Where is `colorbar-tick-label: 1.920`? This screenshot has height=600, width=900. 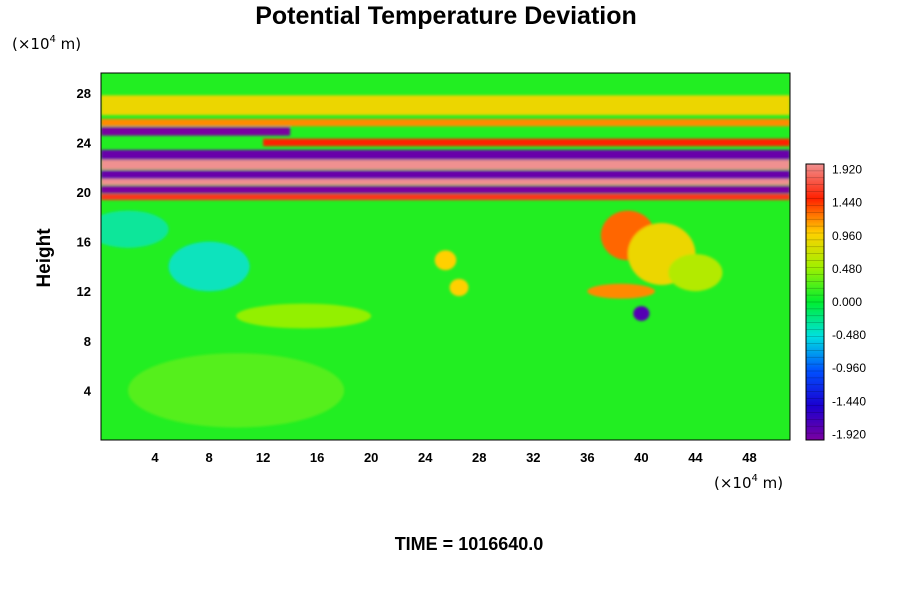
colorbar-tick-label: 1.920 is located at coordinates (847, 170).